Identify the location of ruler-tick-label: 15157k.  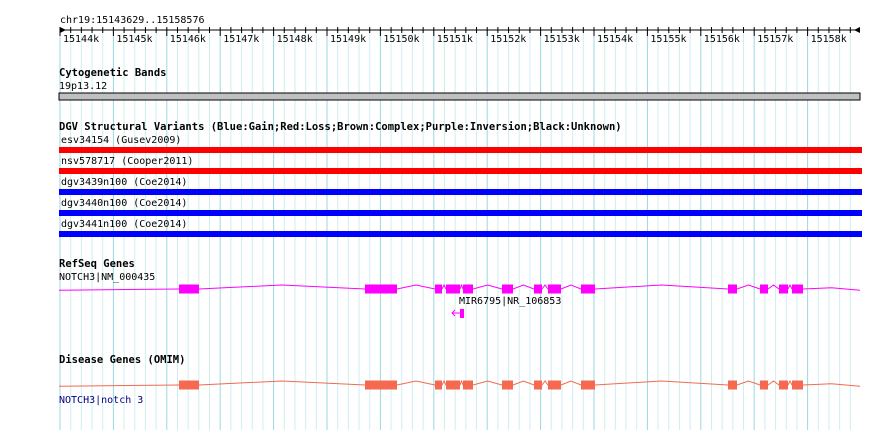
(775, 39).